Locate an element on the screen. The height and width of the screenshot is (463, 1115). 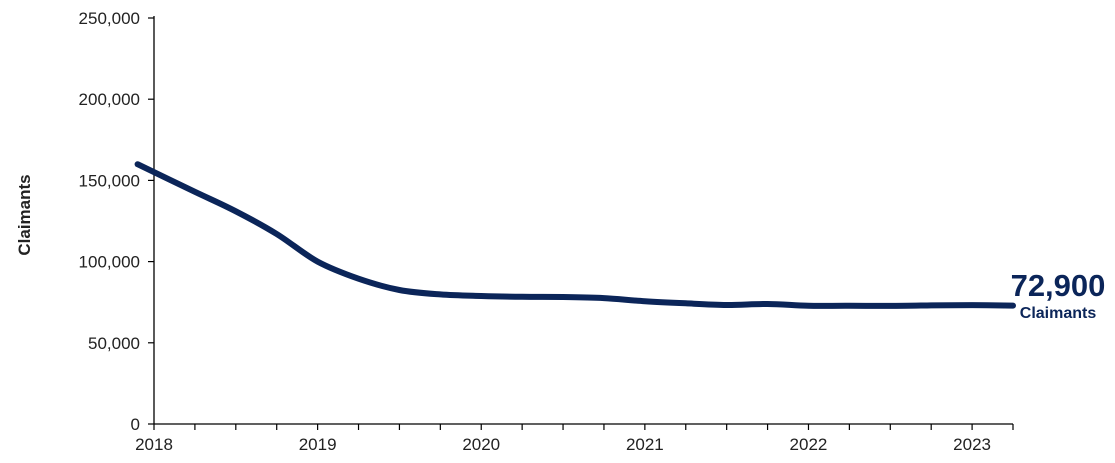
y-tick-label: 150,000 is located at coordinates (109, 180).